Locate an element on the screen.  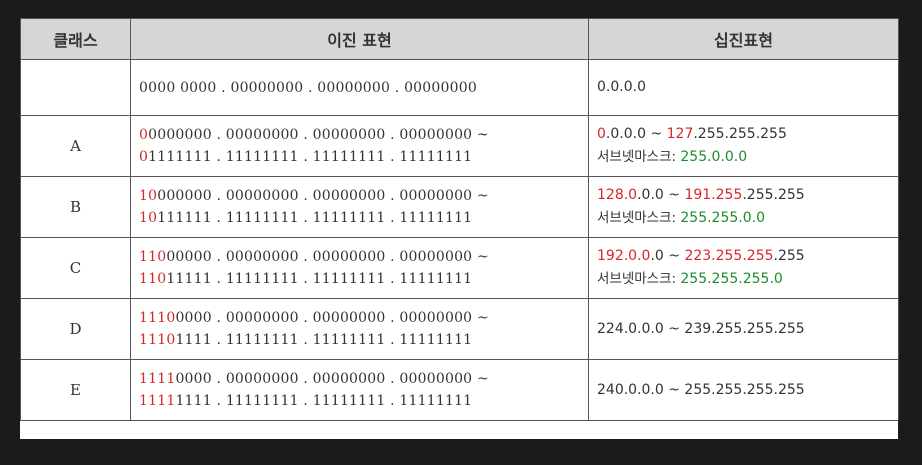
decimal-part-r1: 128.0 is located at coordinates (617, 195).